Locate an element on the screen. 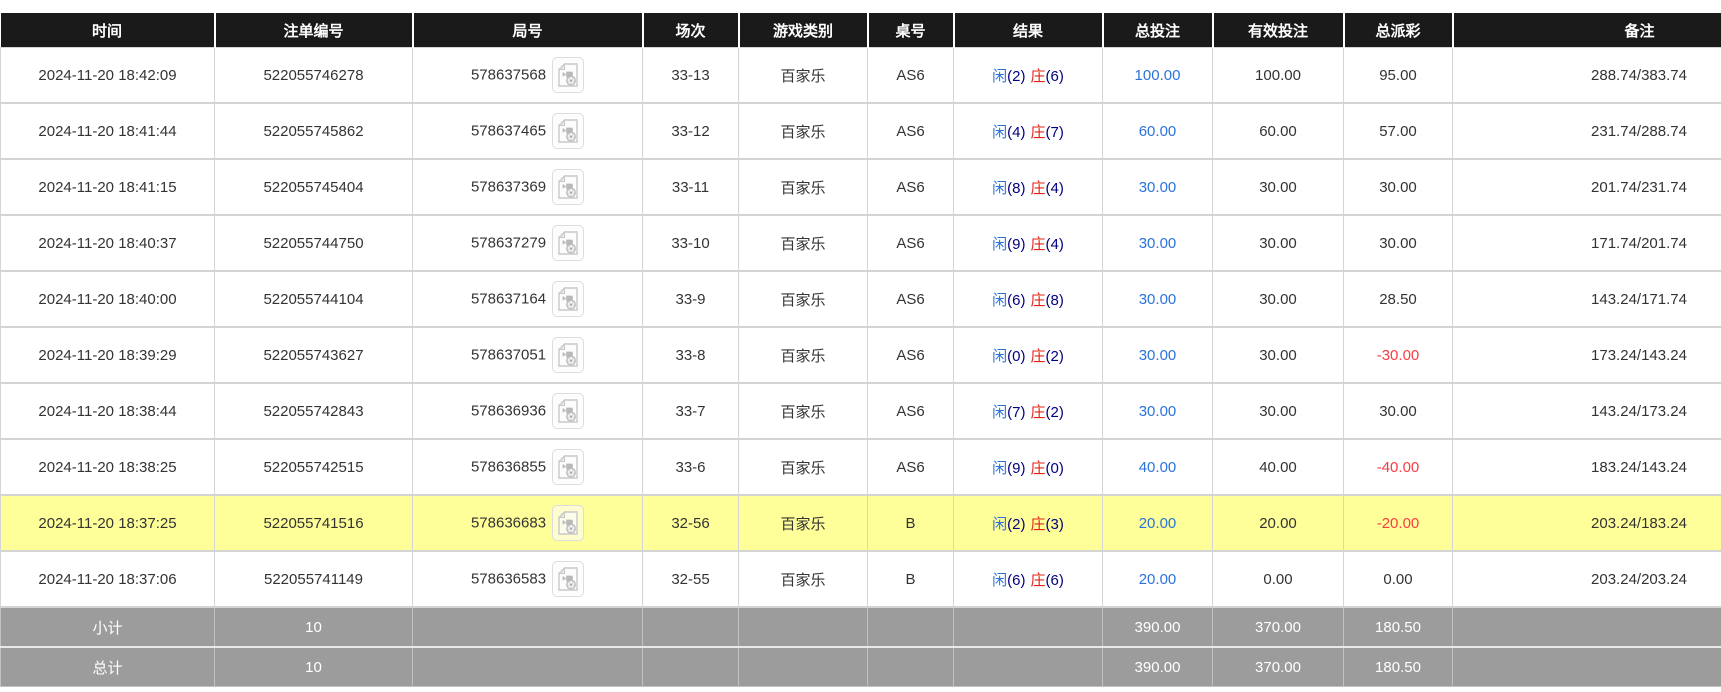 The width and height of the screenshot is (1721, 692). cell-remark: 201.74/231.74 is located at coordinates (1587, 187).